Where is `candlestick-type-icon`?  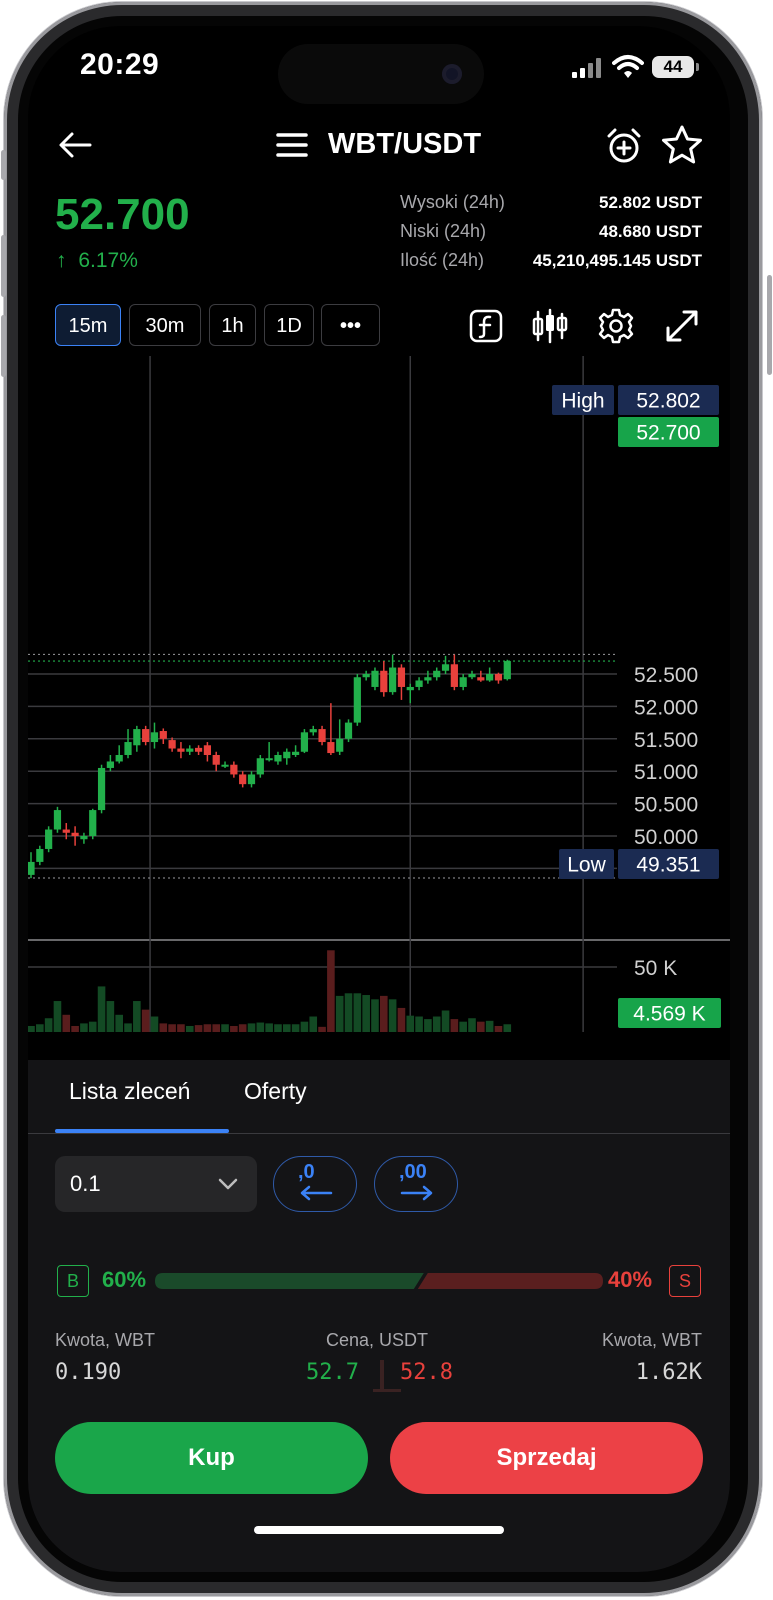
candlestick-type-icon is located at coordinates (550, 326).